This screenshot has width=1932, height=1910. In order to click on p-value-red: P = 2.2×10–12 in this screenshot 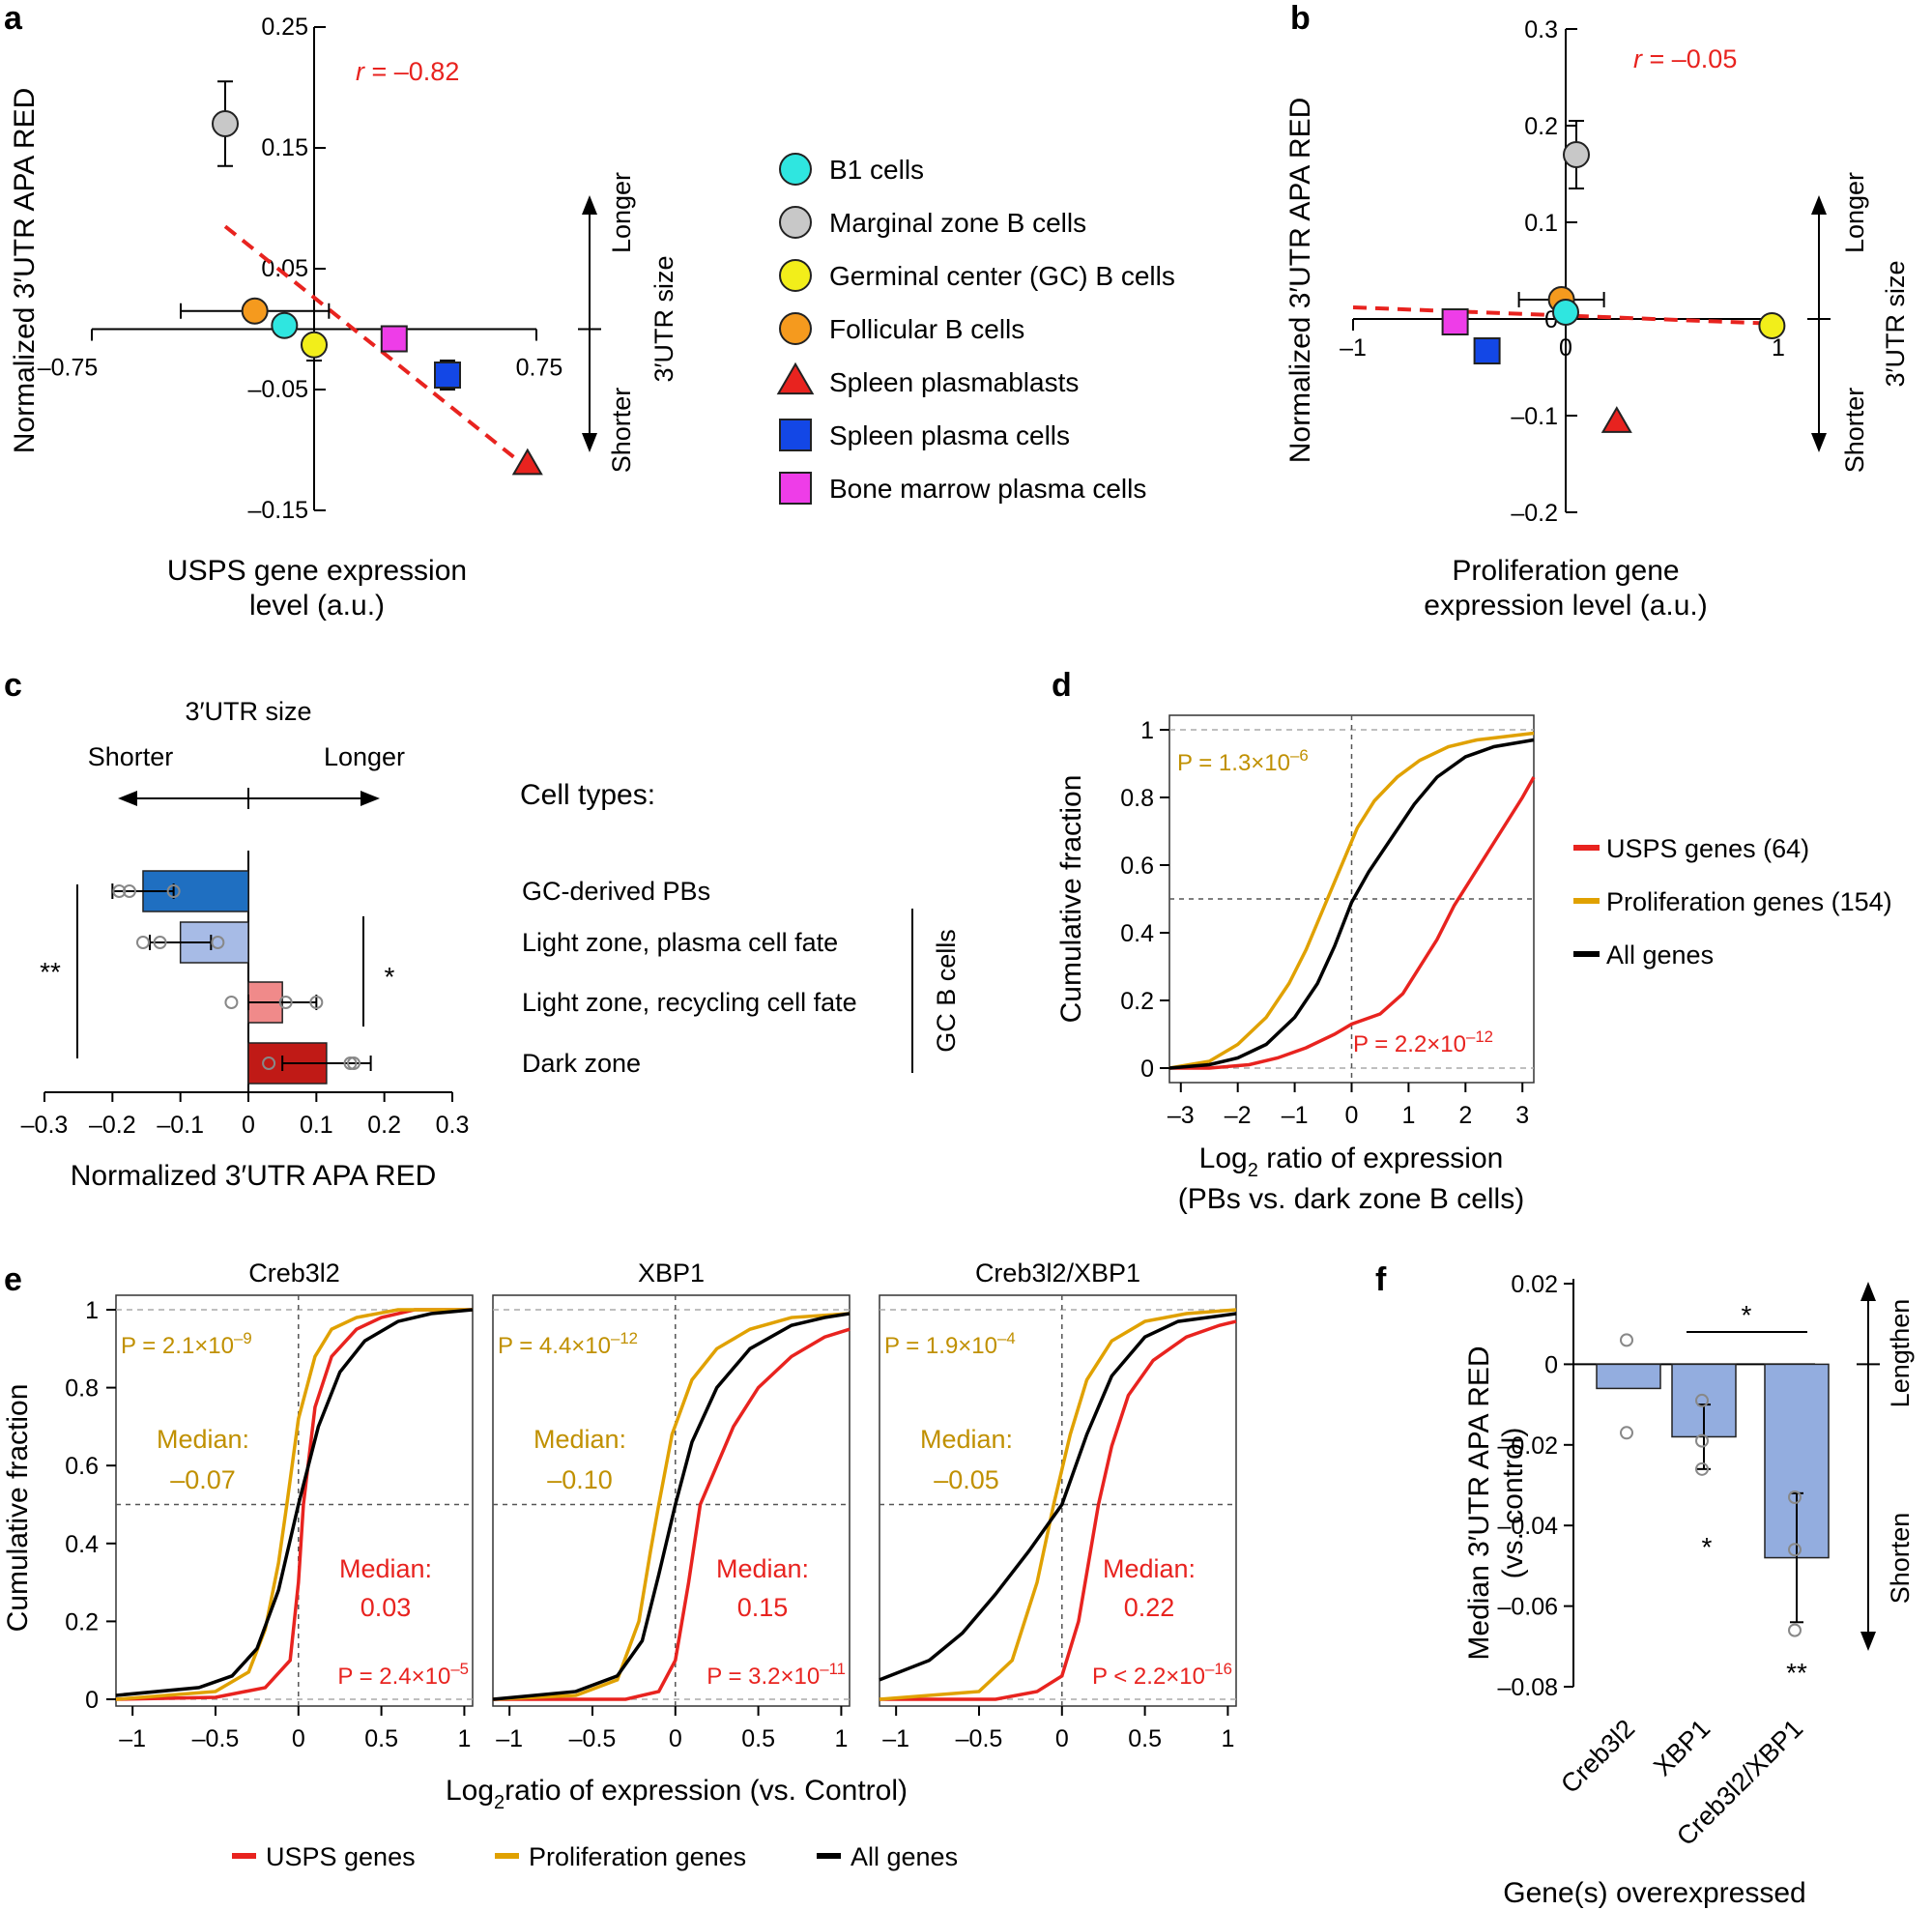, I will do `click(1423, 1042)`.